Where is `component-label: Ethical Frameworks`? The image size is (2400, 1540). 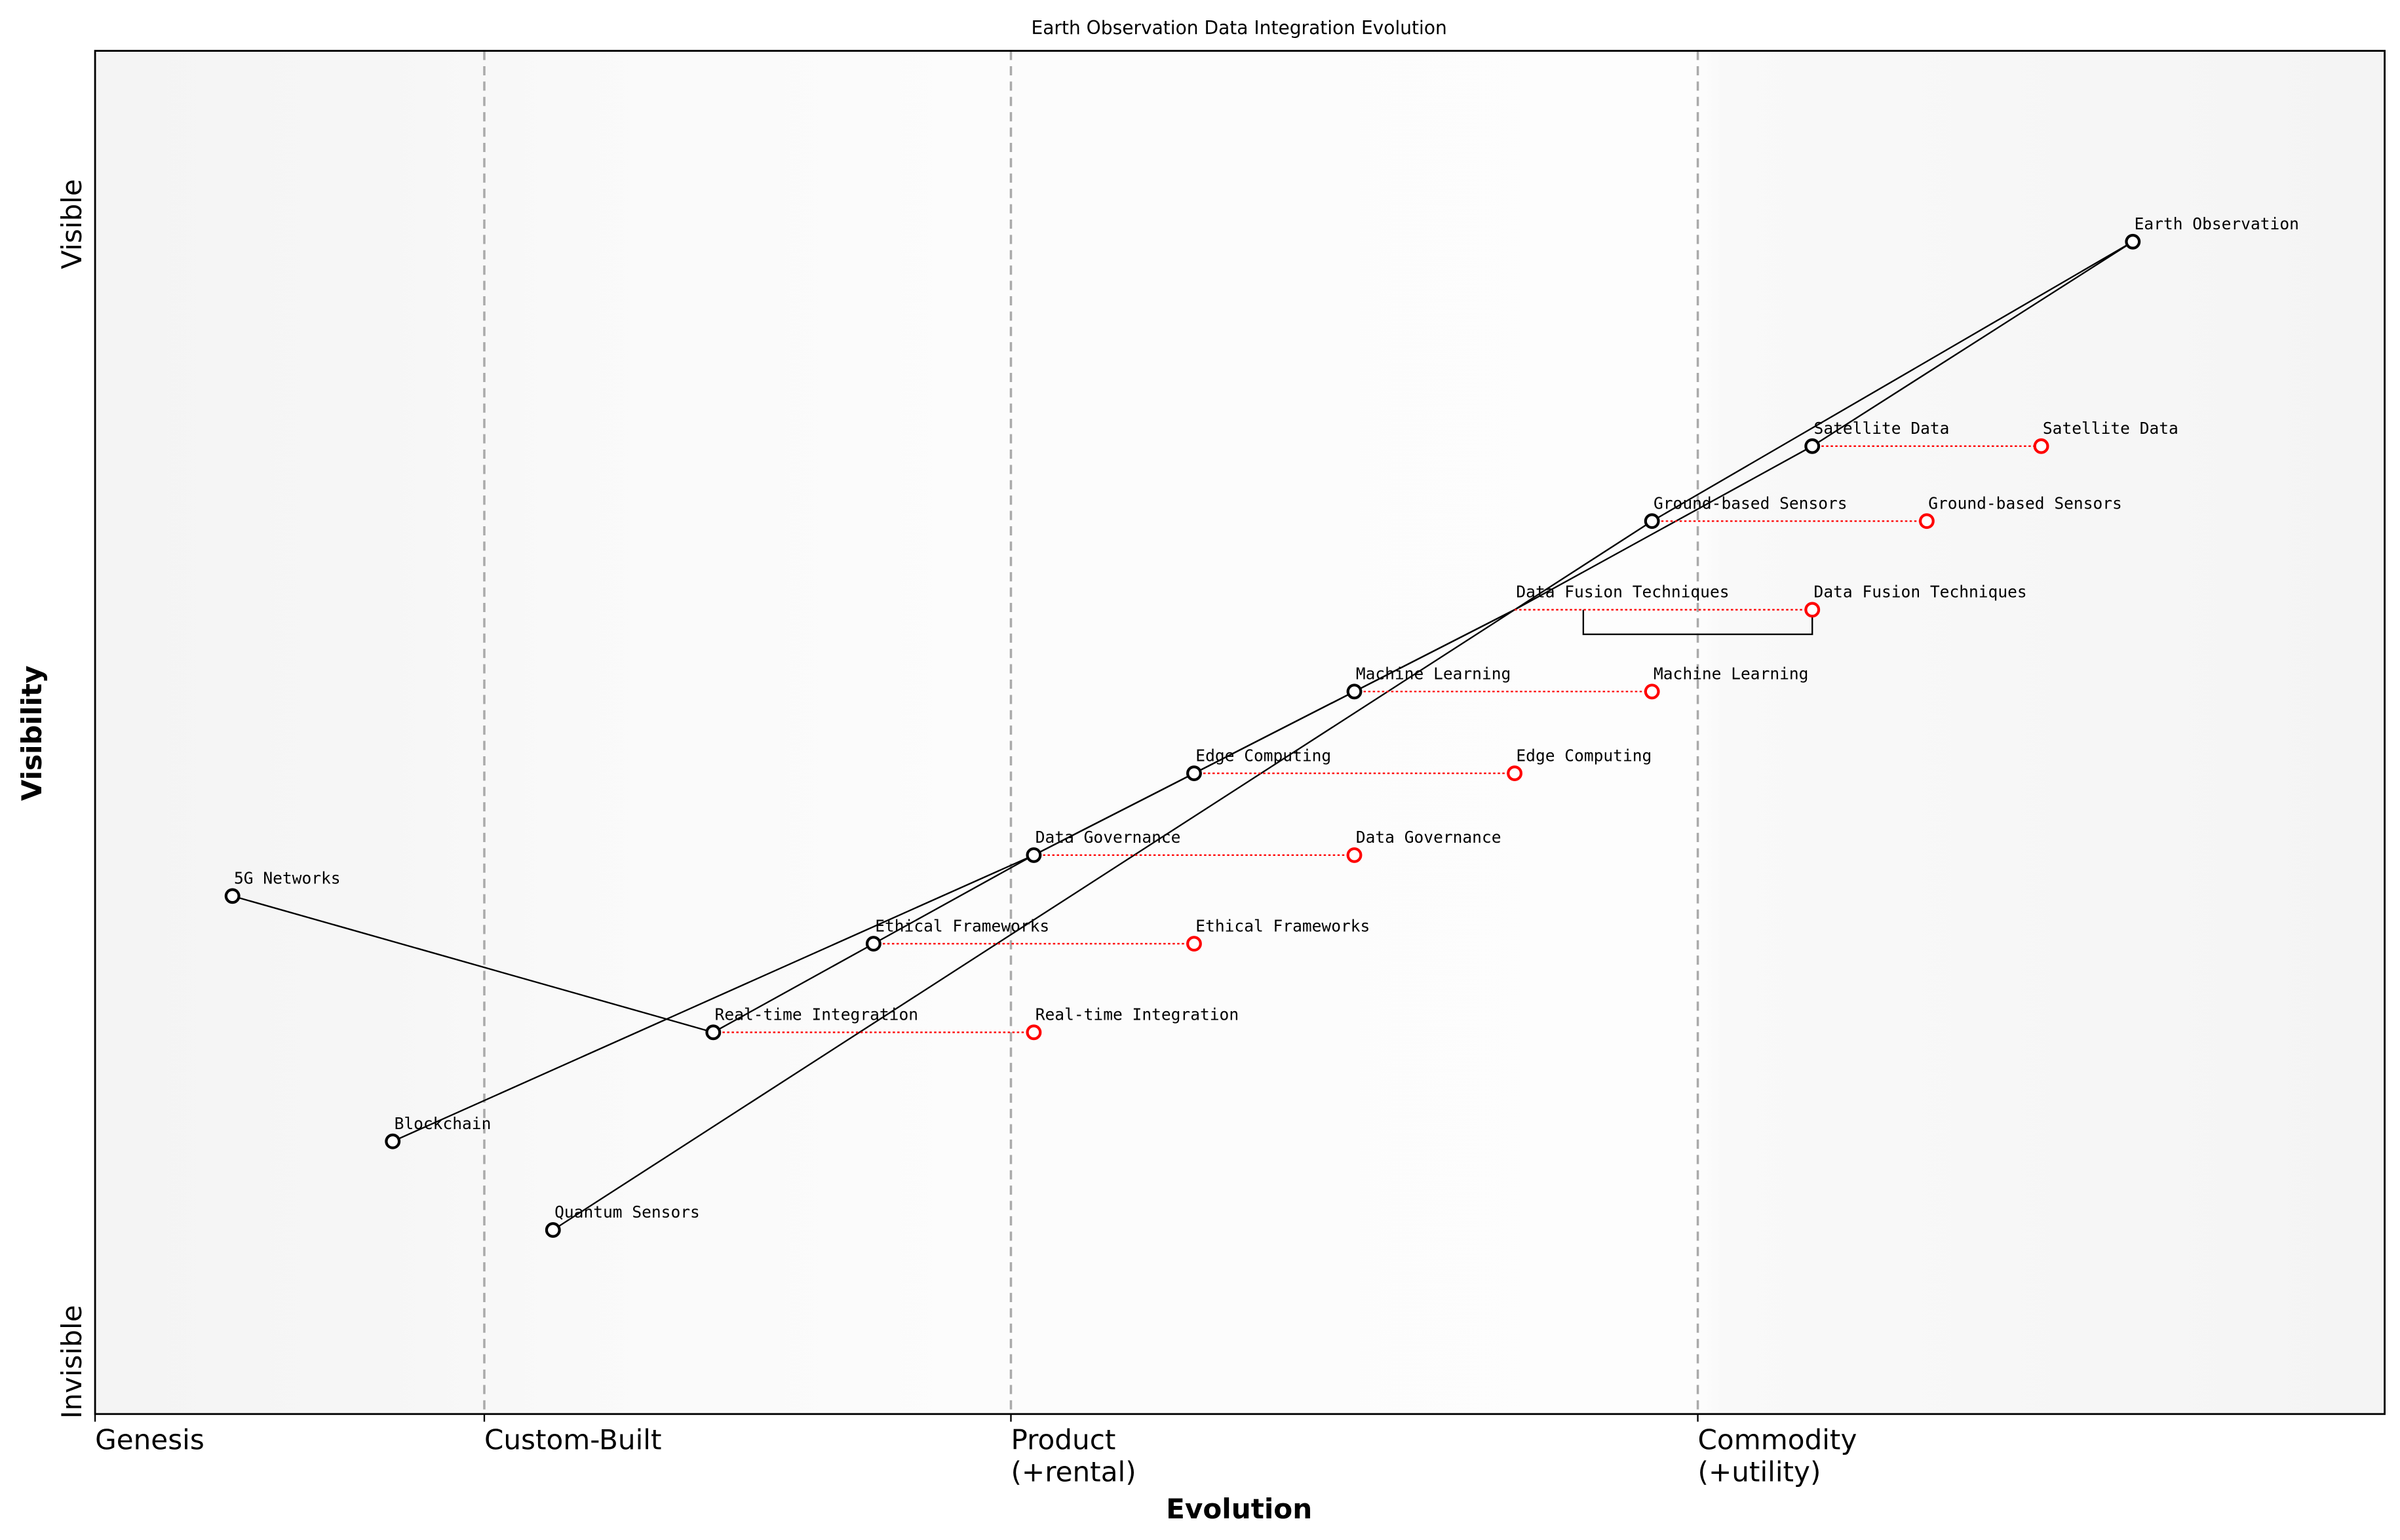 component-label: Ethical Frameworks is located at coordinates (962, 925).